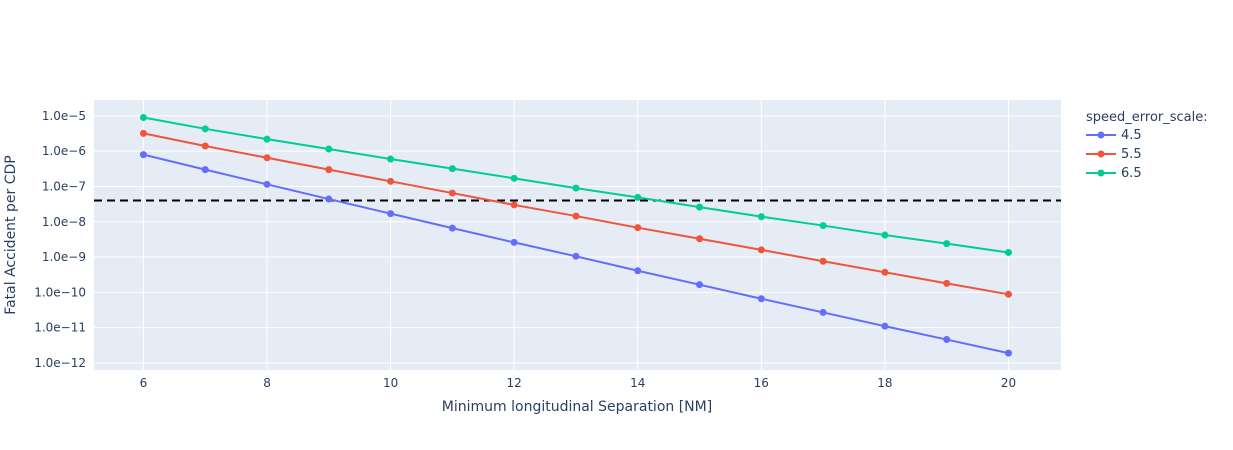 This screenshot has width=1233, height=450. Describe the element at coordinates (1147, 117) in the screenshot. I see `legend-title: speed_error_scale:` at that location.